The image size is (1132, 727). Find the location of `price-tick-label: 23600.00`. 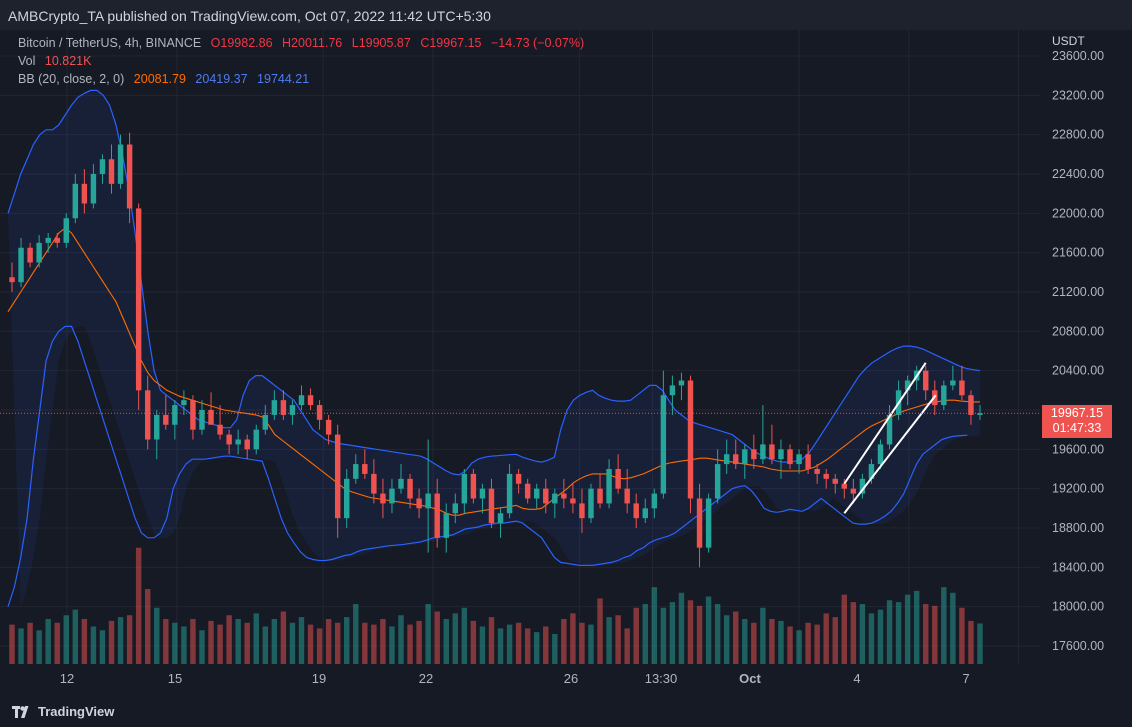

price-tick-label: 23600.00 is located at coordinates (1078, 56).